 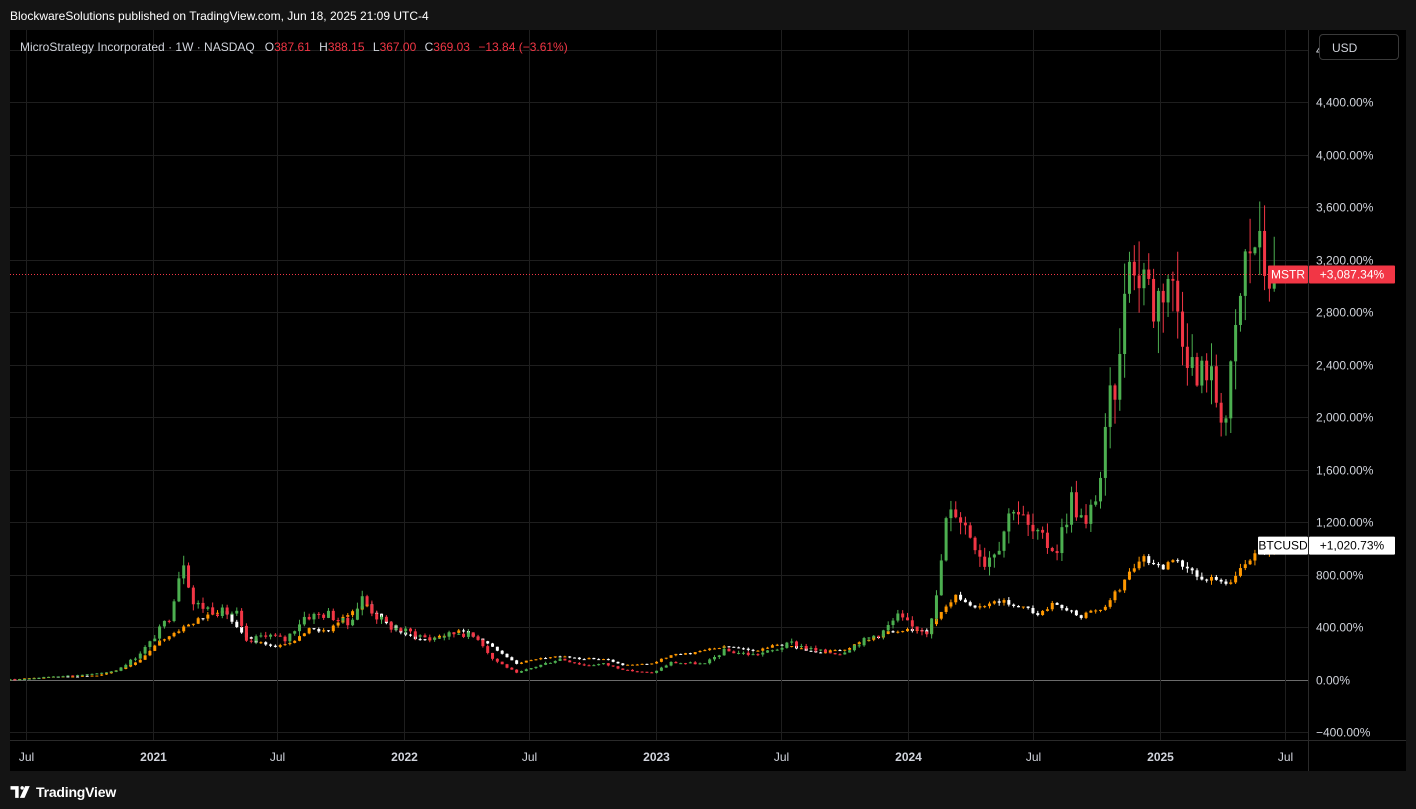 What do you see at coordinates (63, 792) in the screenshot?
I see `tradingview-logo: TradingView` at bounding box center [63, 792].